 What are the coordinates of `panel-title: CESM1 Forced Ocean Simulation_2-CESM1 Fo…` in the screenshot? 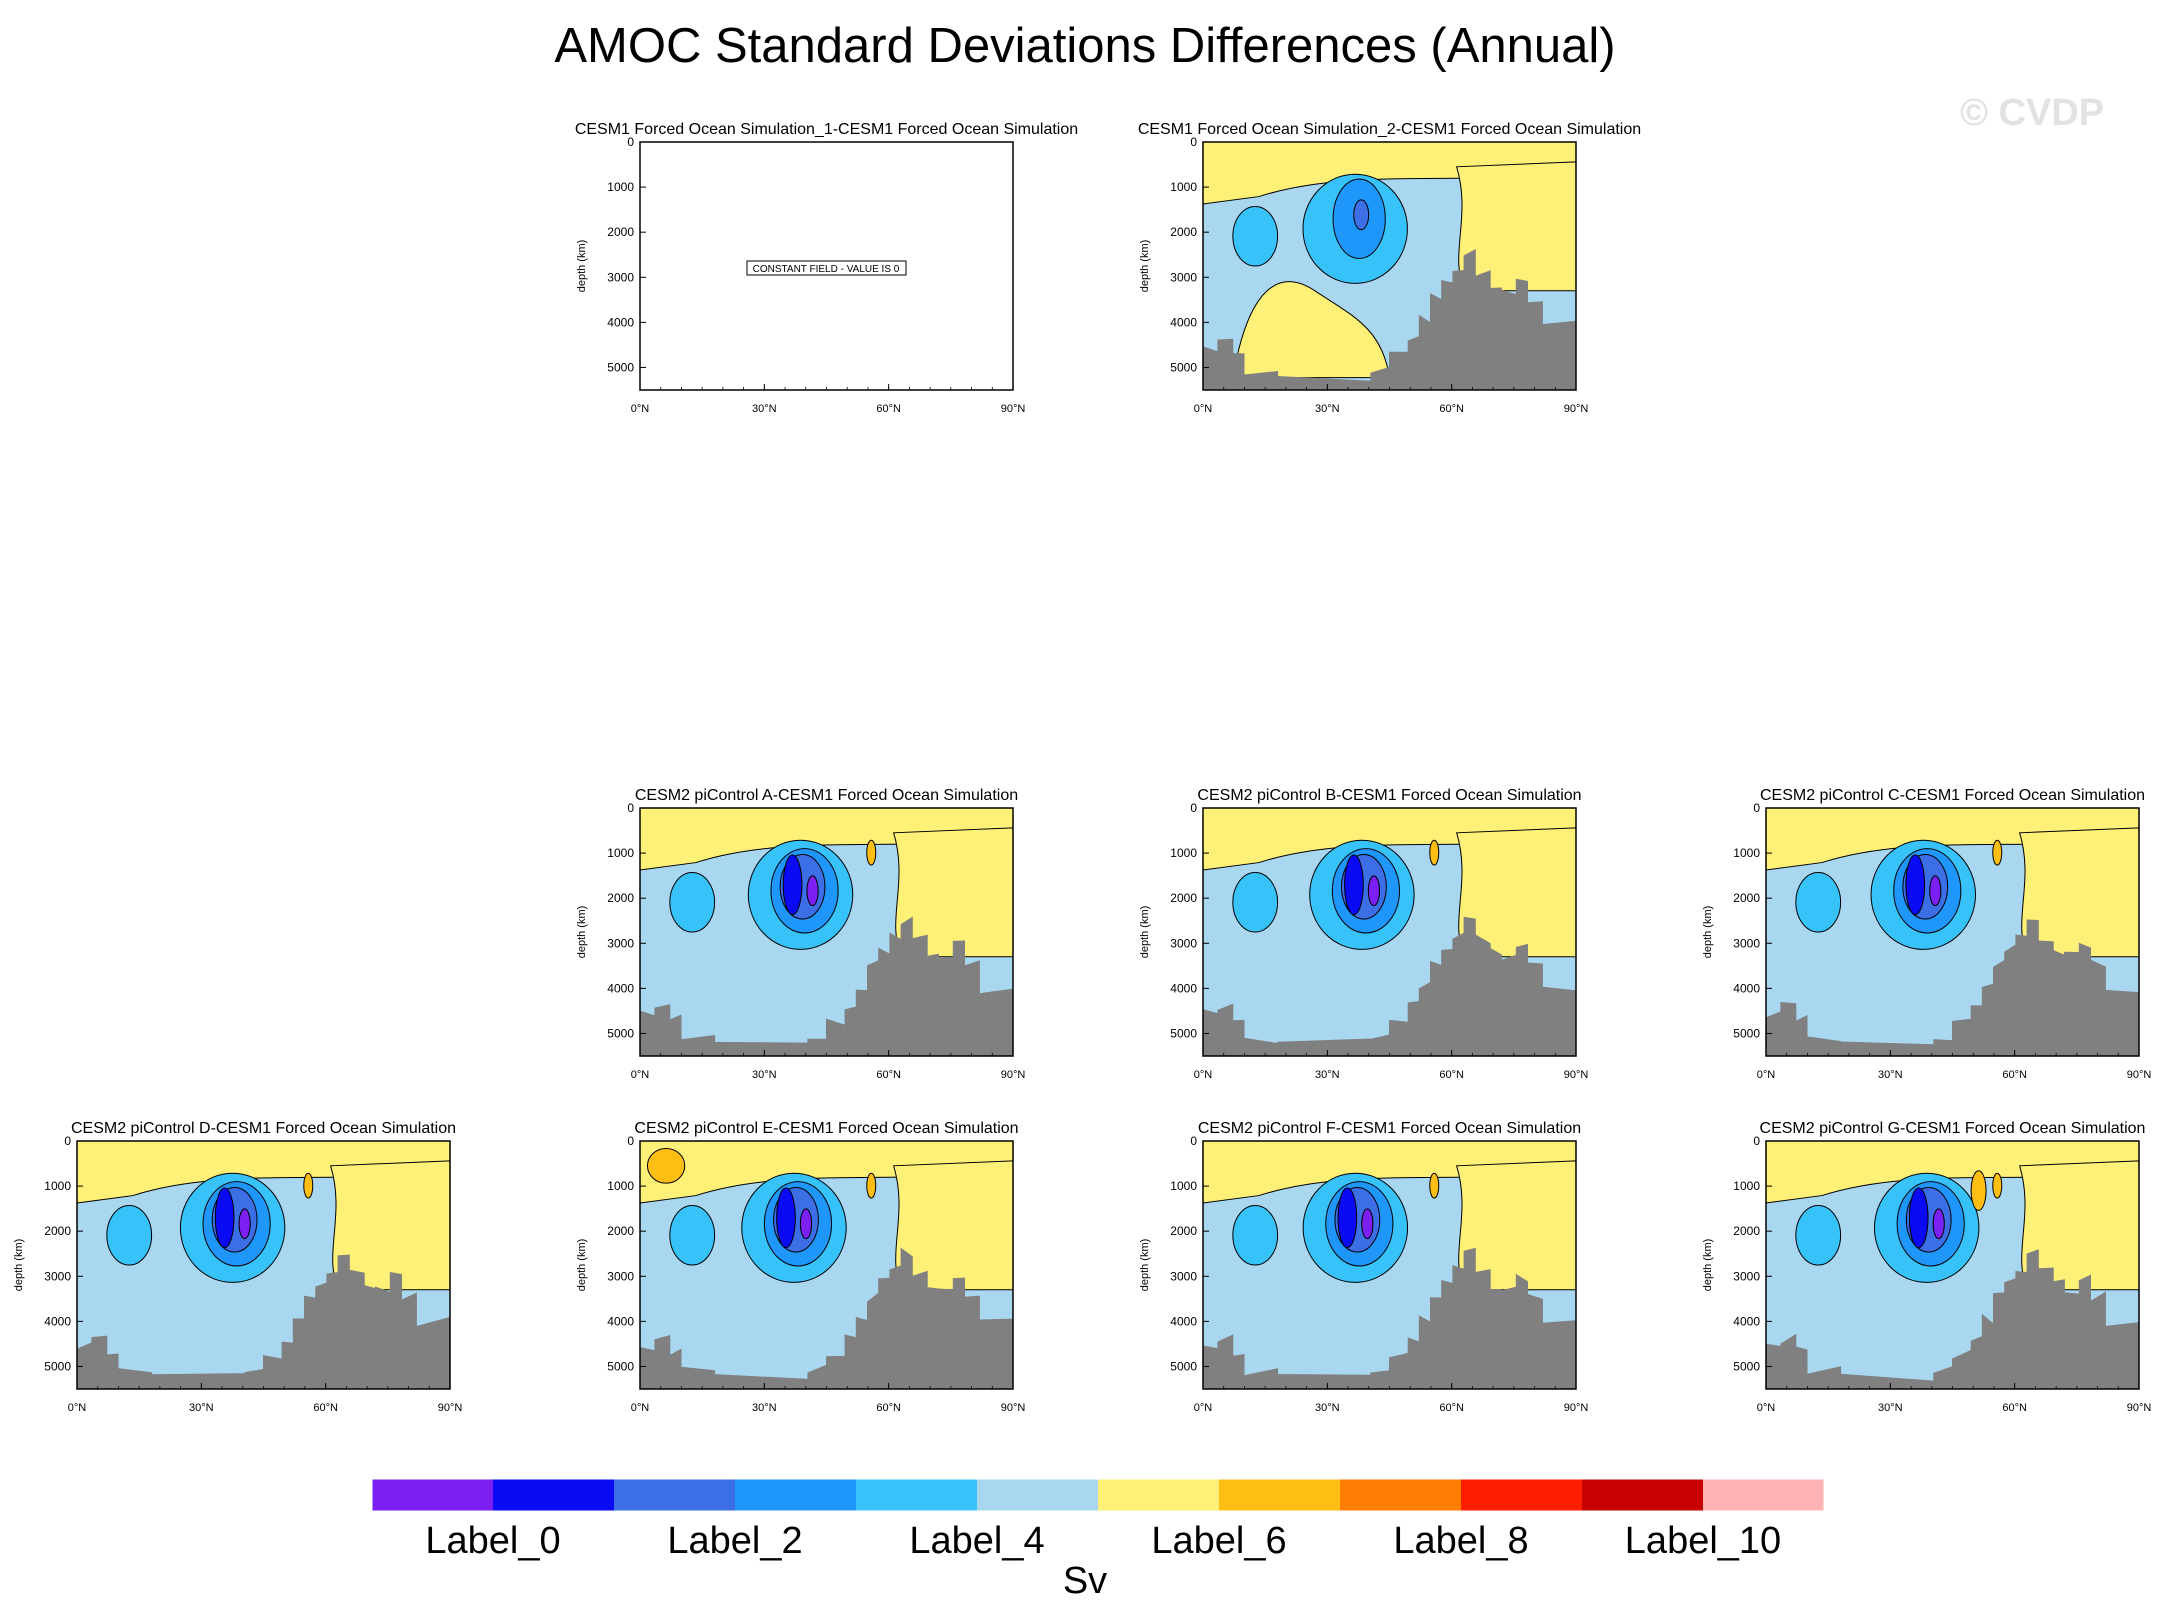 It's located at (1389, 129).